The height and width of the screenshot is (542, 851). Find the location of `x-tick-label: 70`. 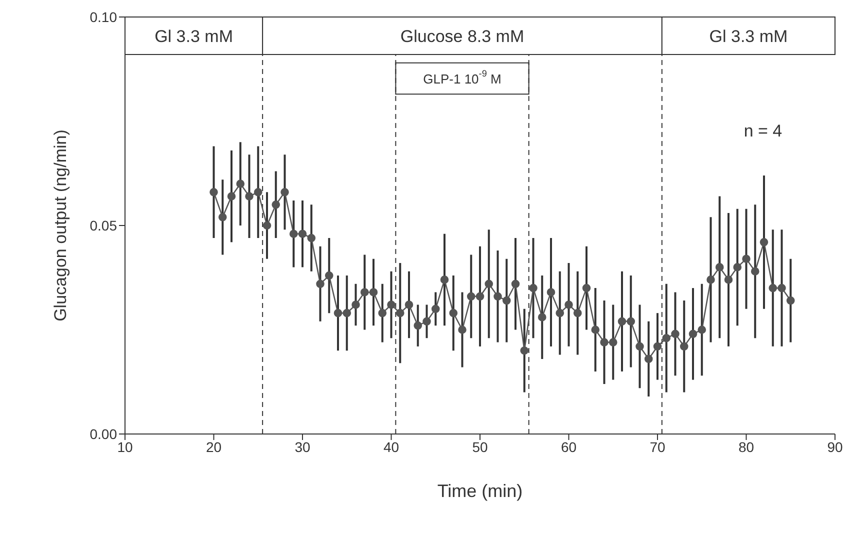

x-tick-label: 70 is located at coordinates (658, 446).